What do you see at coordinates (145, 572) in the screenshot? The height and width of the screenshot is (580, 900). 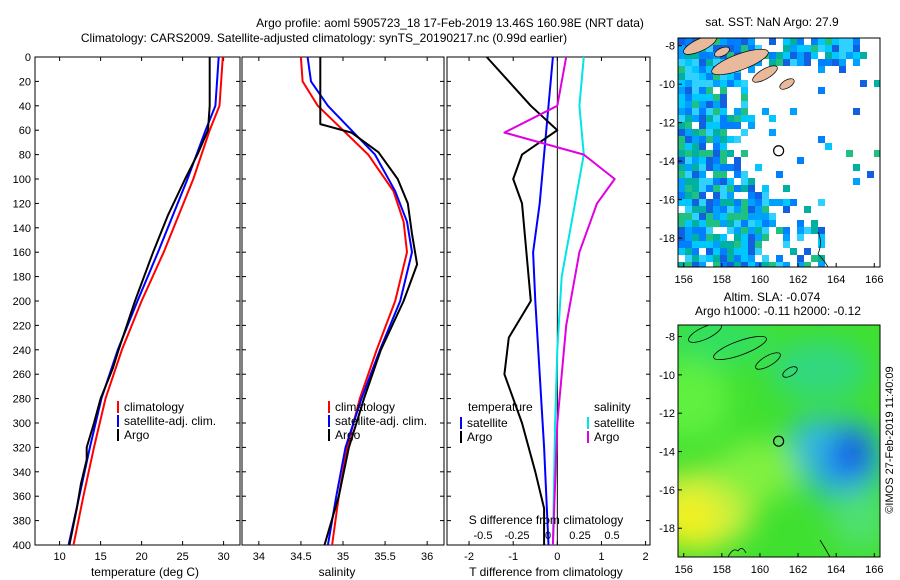 I see `temperature-xlabel: temperature (deg C)` at bounding box center [145, 572].